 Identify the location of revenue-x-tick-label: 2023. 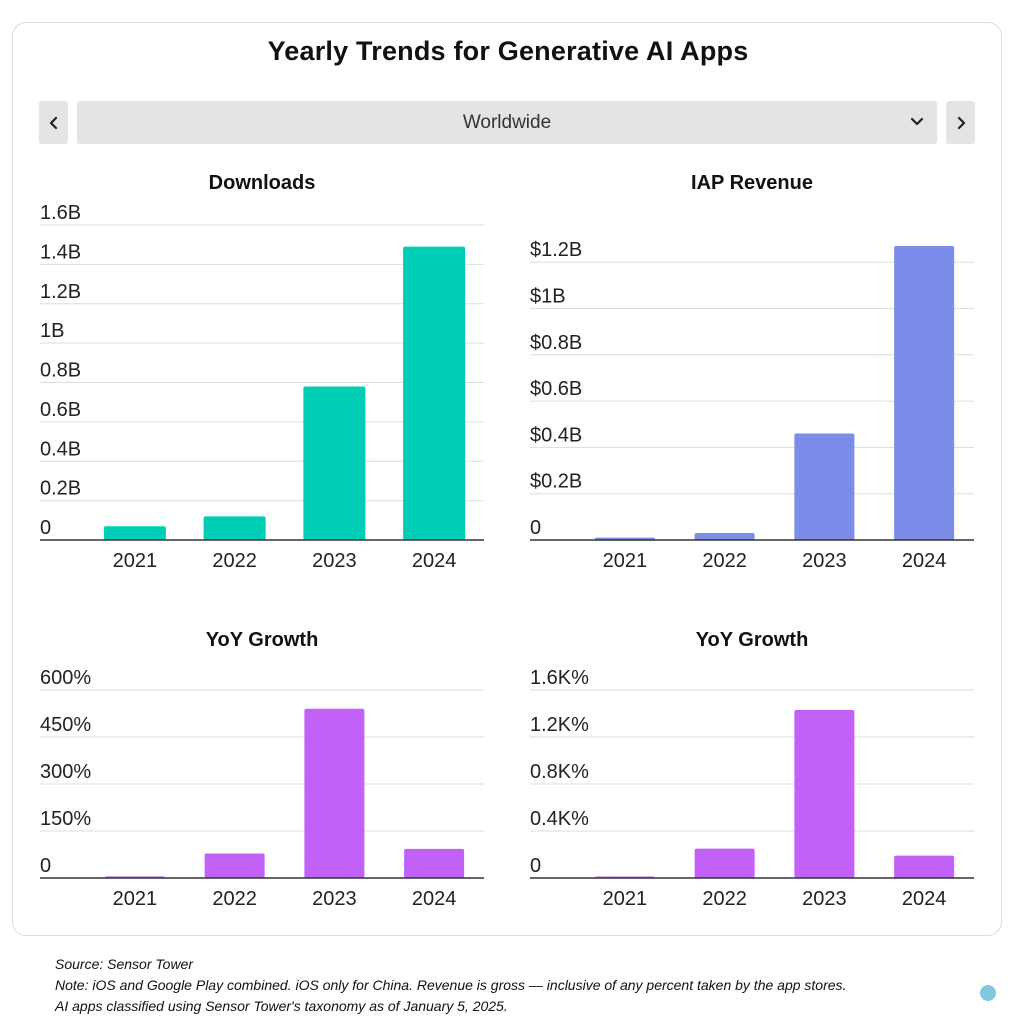
(824, 561).